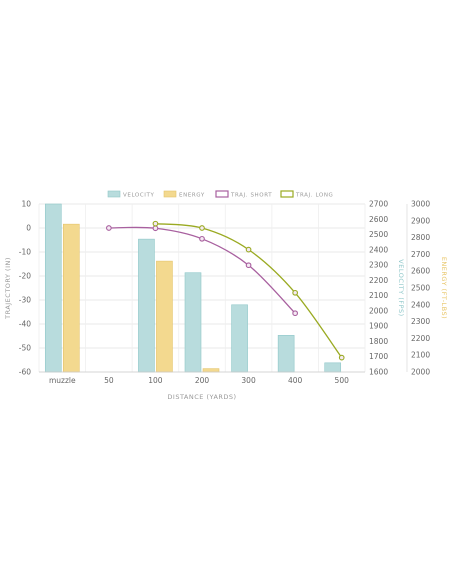 The image size is (452, 584). What do you see at coordinates (378, 356) in the screenshot?
I see `velocity-tick-label: 1700` at bounding box center [378, 356].